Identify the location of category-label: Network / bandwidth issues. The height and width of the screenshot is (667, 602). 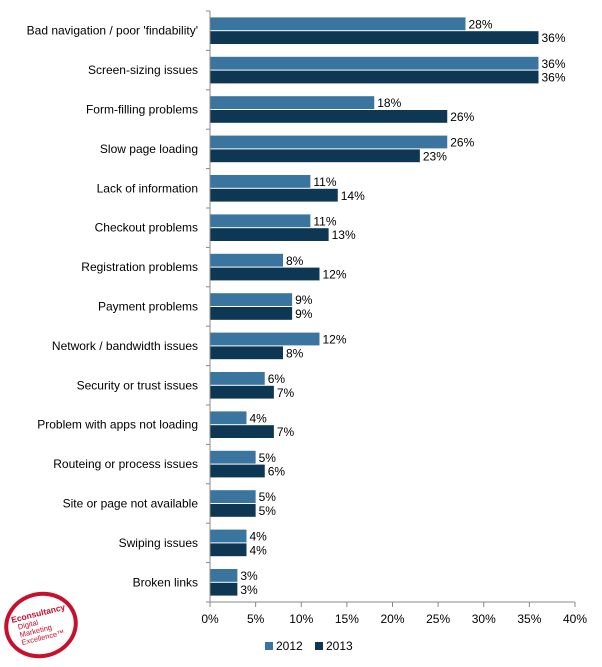
(125, 346).